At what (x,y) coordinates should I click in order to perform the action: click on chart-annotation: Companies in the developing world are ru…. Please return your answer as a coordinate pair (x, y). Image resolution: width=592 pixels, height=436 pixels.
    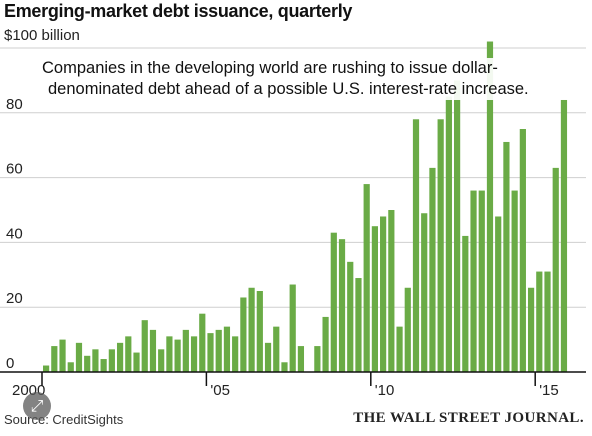
    Looking at the image, I should click on (314, 79).